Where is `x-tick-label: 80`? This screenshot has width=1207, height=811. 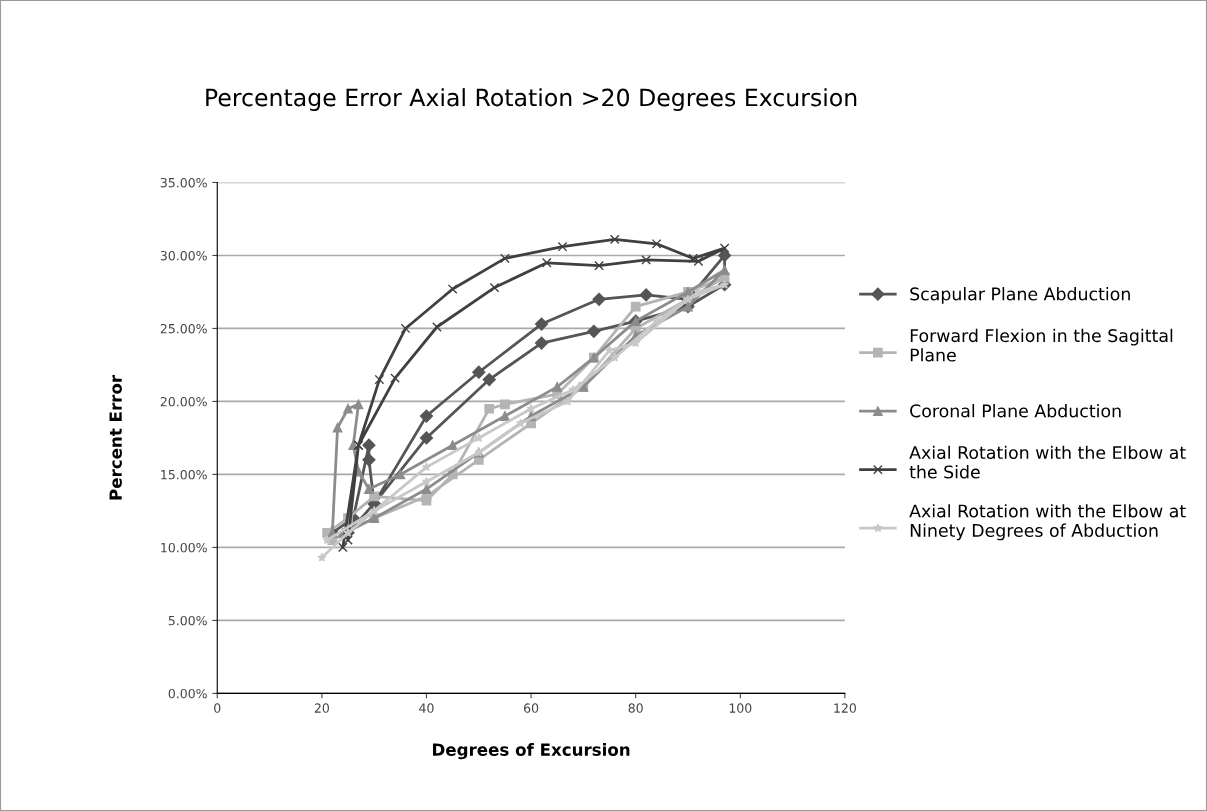 x-tick-label: 80 is located at coordinates (635, 708).